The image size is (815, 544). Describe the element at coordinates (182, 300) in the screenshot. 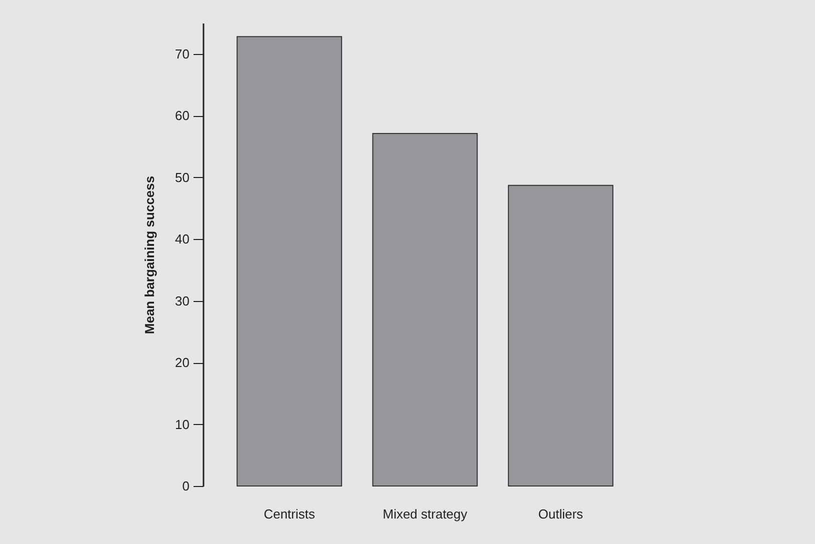

I see `y-tick-label: 30` at that location.